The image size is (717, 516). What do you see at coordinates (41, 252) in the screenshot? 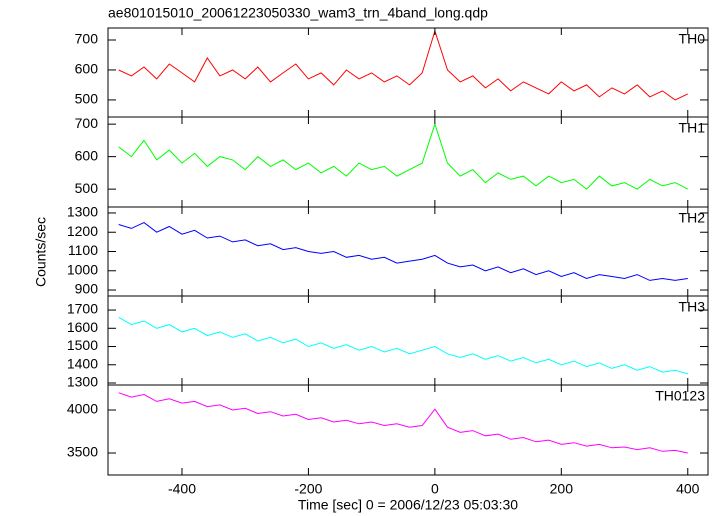
I see `y-axis-label: Counts/sec` at bounding box center [41, 252].